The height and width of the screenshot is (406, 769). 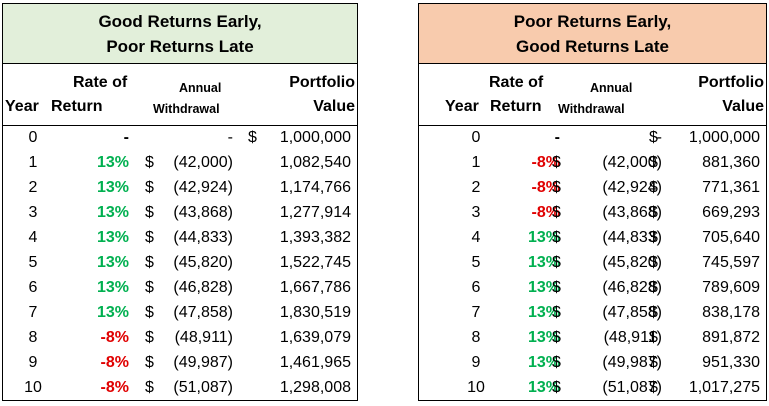 I want to click on withdrawal-cell: (46,828), so click(x=632, y=287).